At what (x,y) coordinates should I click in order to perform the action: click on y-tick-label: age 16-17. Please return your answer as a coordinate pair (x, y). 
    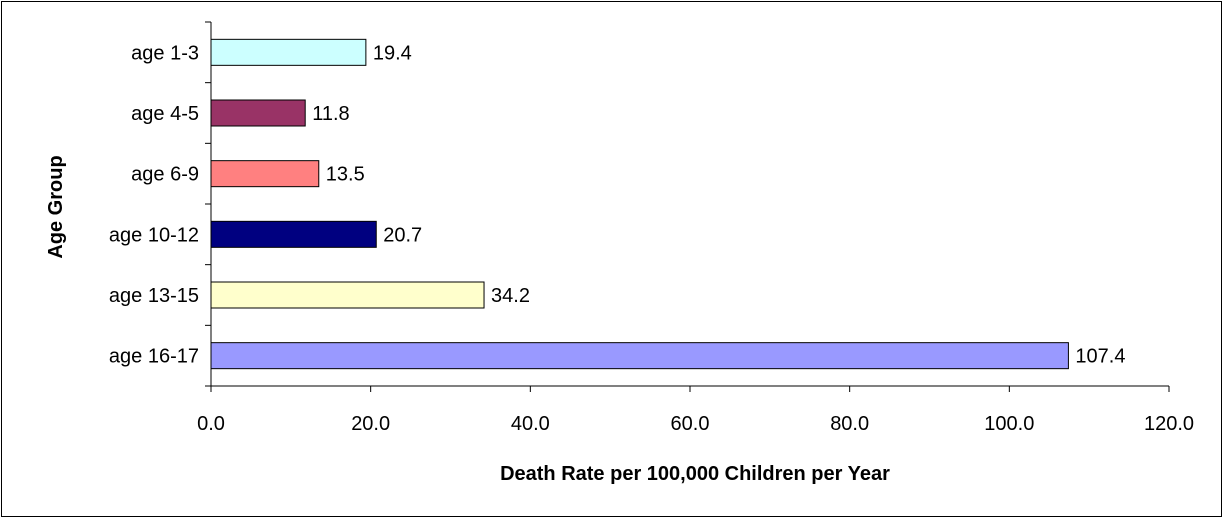
    Looking at the image, I should click on (154, 357).